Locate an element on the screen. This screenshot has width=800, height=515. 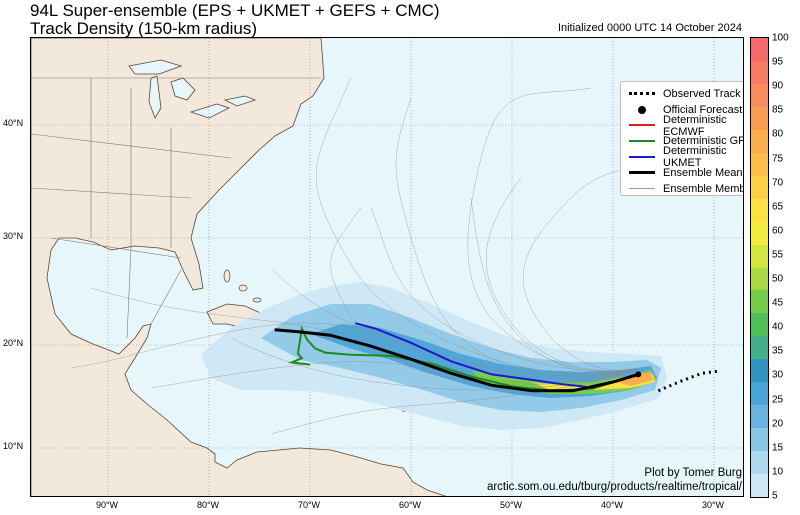
colorbar-tick: 55 is located at coordinates (778, 255).